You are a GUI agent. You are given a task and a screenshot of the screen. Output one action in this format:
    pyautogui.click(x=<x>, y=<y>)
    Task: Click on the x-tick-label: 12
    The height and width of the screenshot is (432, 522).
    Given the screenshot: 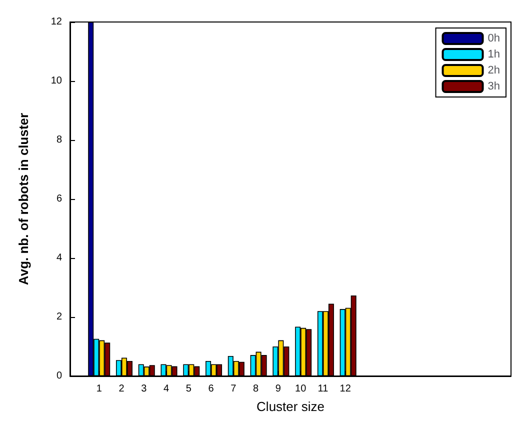 What is the action you would take?
    pyautogui.click(x=346, y=389)
    